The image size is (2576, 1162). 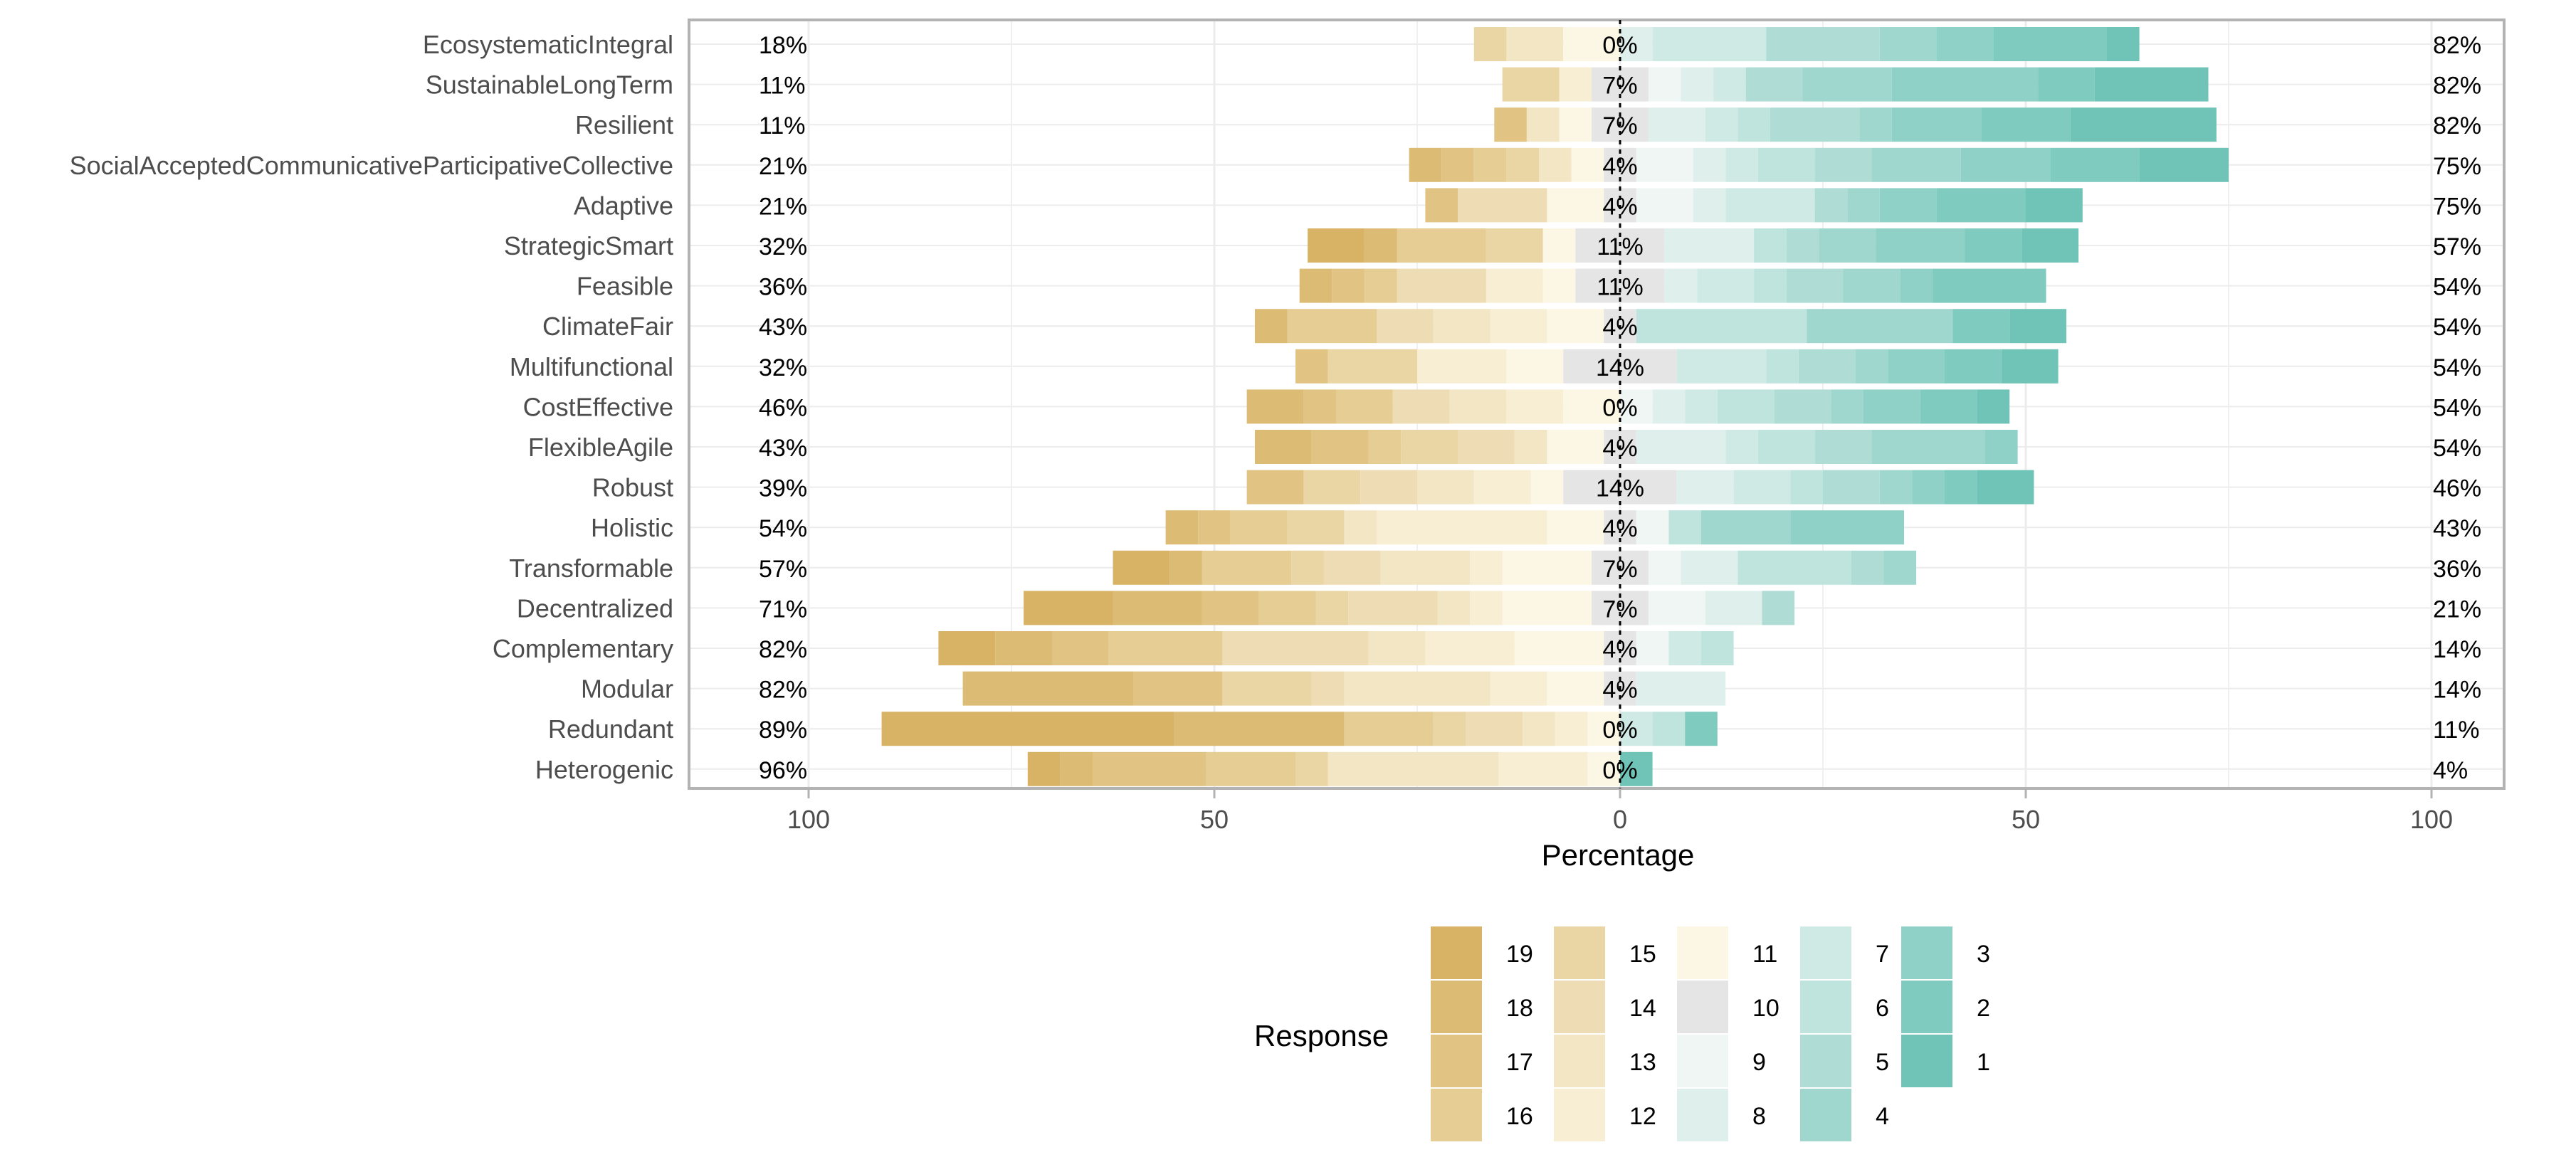 I want to click on low-percent-label: 82%, so click(x=783, y=690).